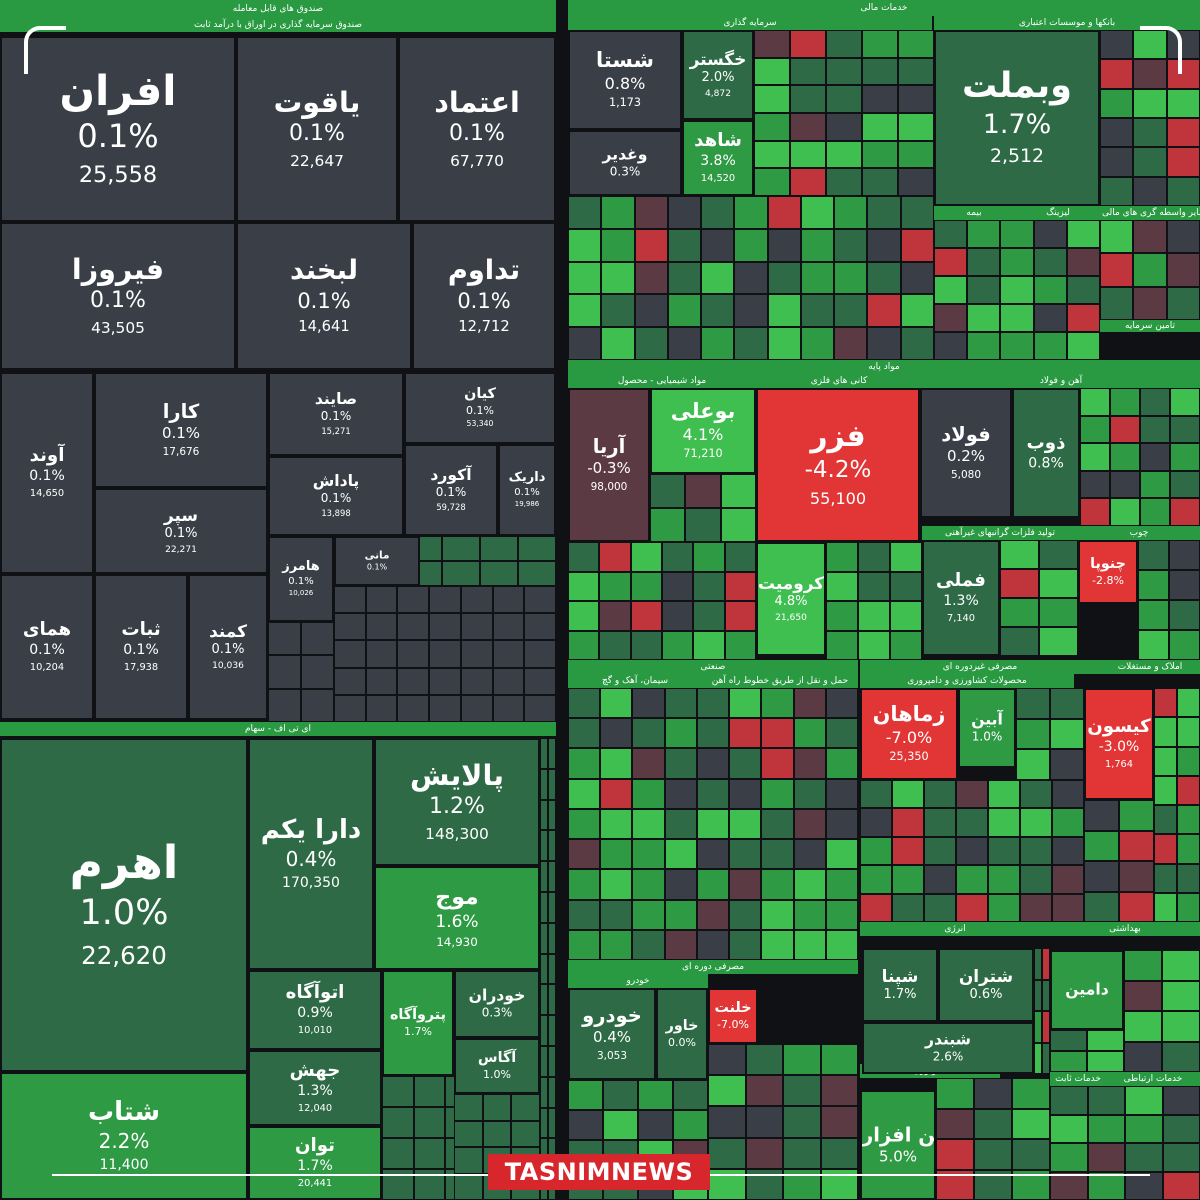 This screenshot has width=1200, height=1200. What do you see at coordinates (733, 1016) in the screenshot?
I see `stock-tile: خلنت -7.0%` at bounding box center [733, 1016].